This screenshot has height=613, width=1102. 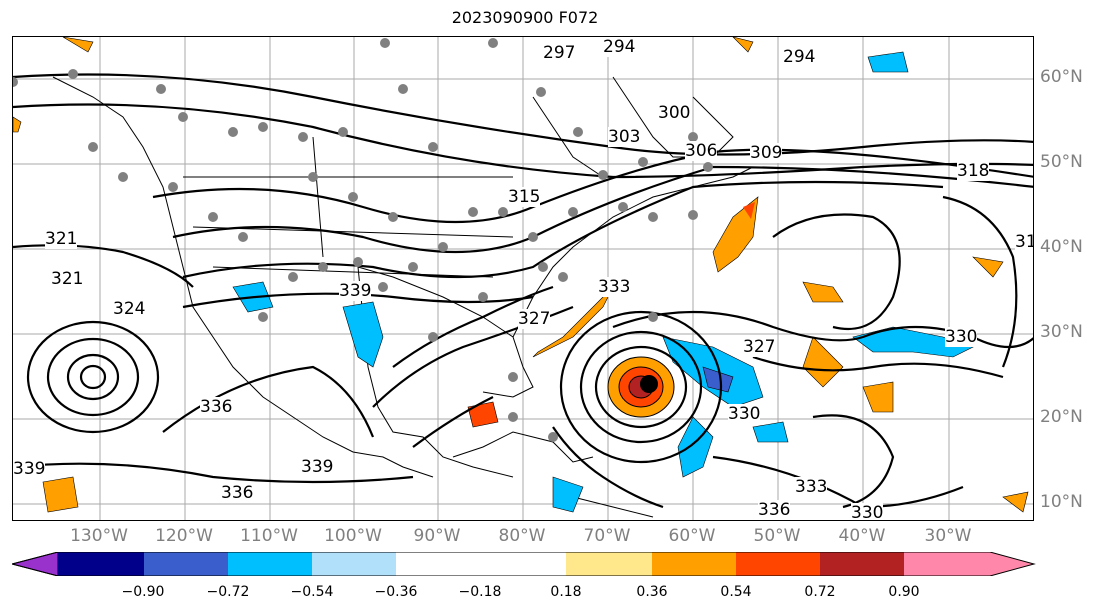 I want to click on contour-label: 309, so click(x=766, y=153).